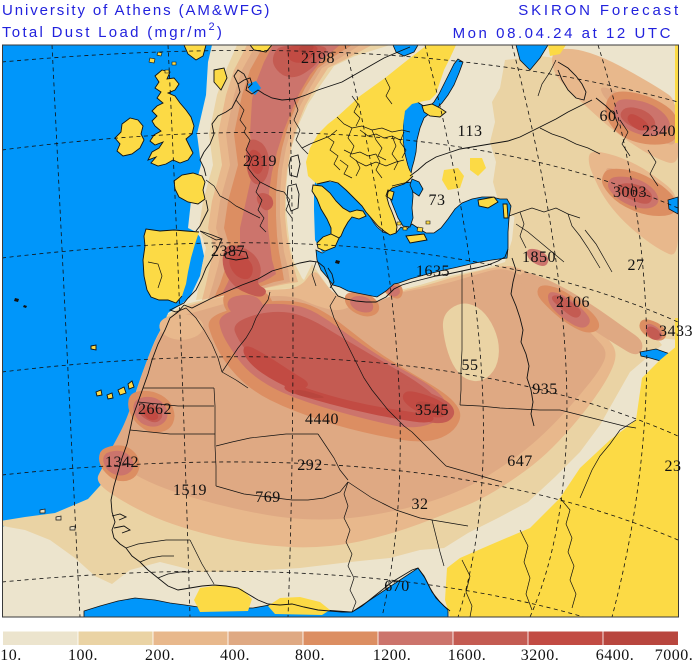 The height and width of the screenshot is (667, 700). Describe the element at coordinates (322, 419) in the screenshot. I see `svg-text: 4440` at that location.